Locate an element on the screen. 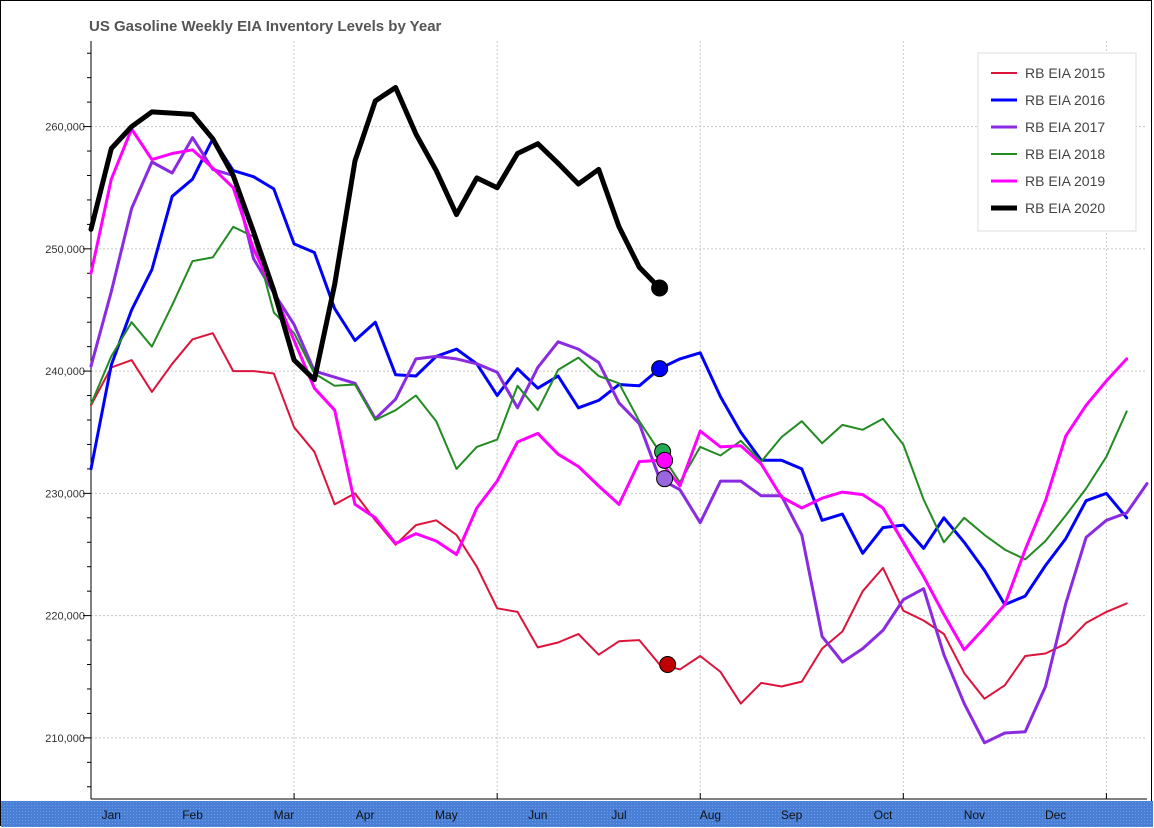 The width and height of the screenshot is (1154, 828). legend-label-2: RB EIA 2017 is located at coordinates (1065, 127).